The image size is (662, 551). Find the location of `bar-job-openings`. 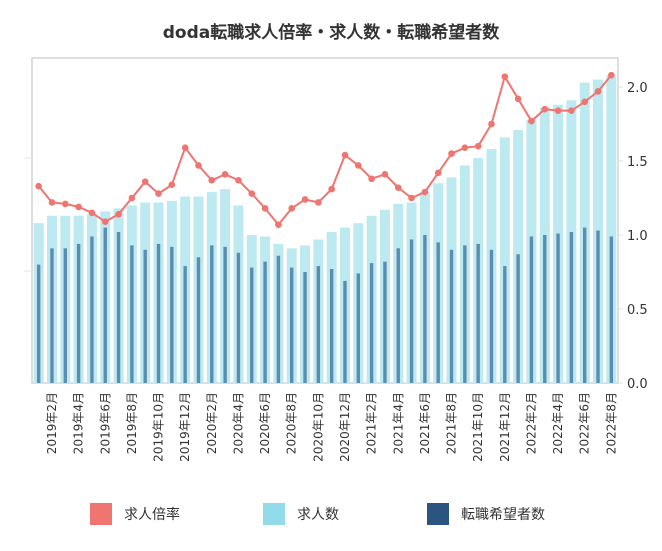

bar-job-openings is located at coordinates (611, 229).